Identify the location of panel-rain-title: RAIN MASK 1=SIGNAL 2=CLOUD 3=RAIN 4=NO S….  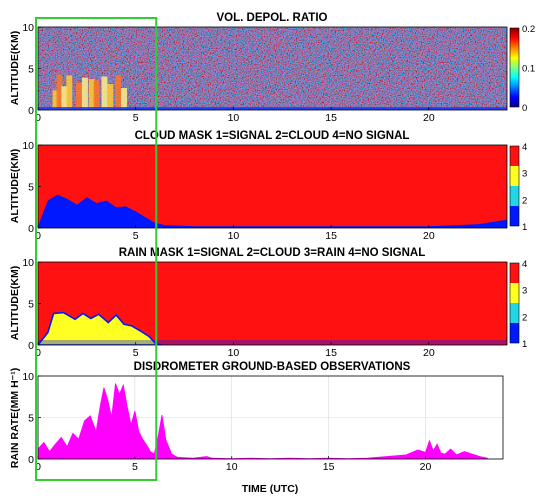
(272, 253).